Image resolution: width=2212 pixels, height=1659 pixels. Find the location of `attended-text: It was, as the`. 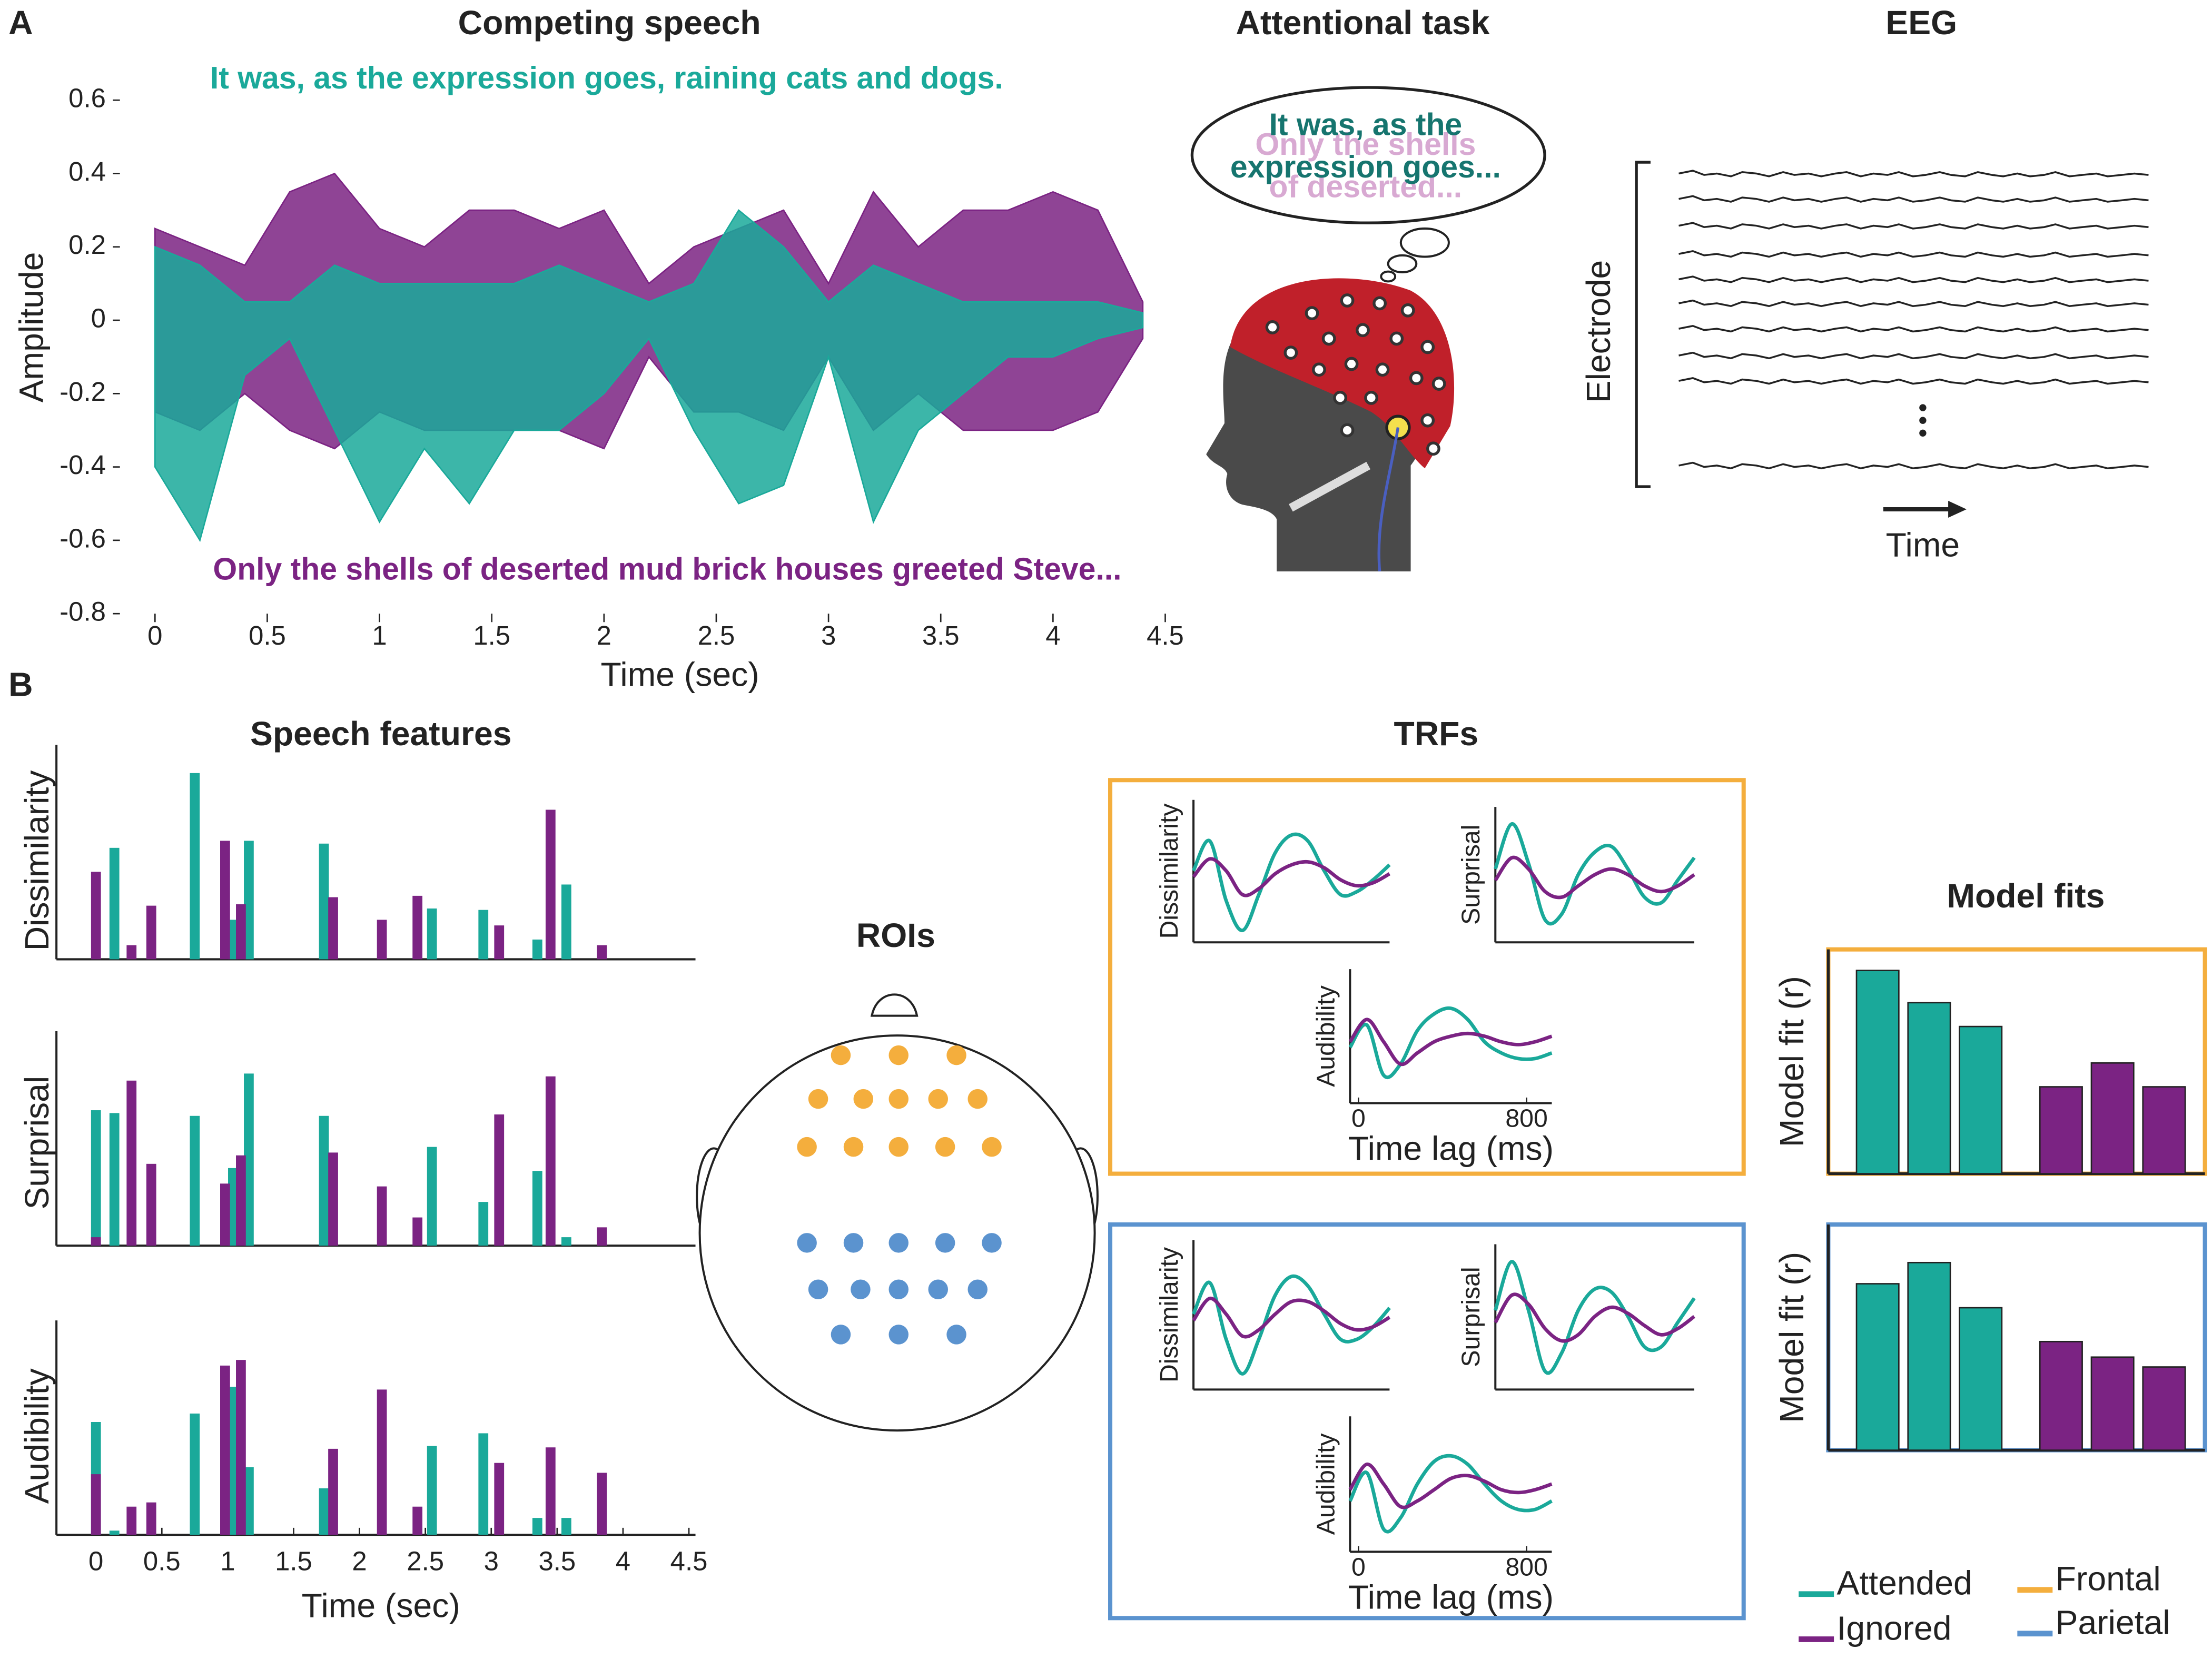

attended-text: It was, as the is located at coordinates (1366, 125).